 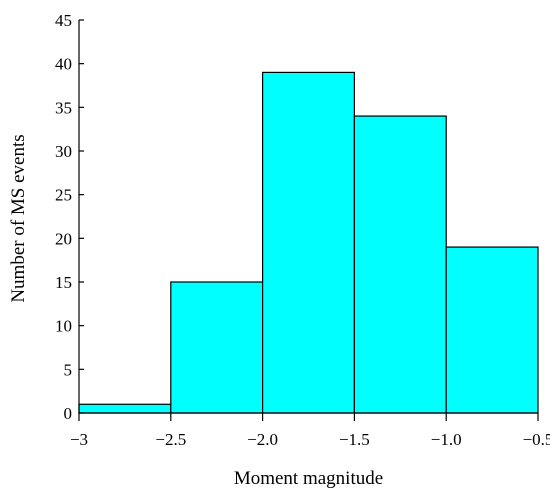 What do you see at coordinates (446, 439) in the screenshot?
I see `x-tick-label: −1.0` at bounding box center [446, 439].